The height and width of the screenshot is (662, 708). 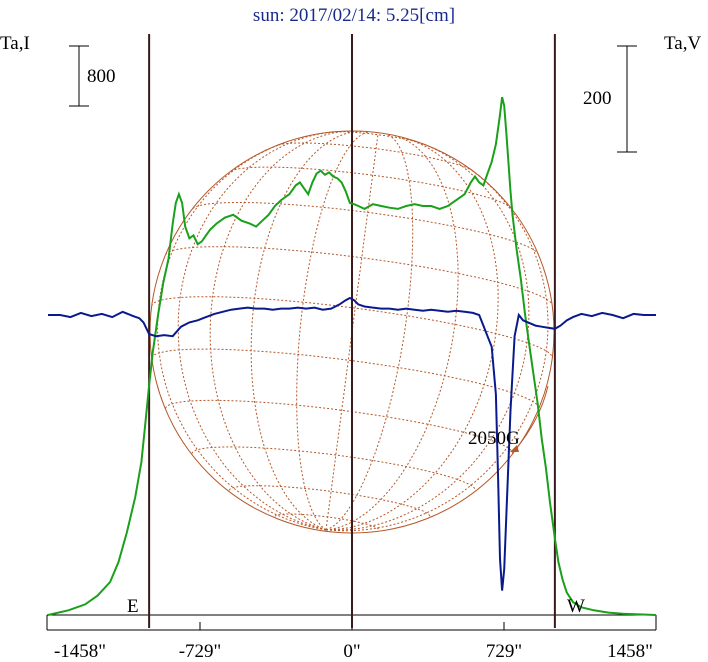 What do you see at coordinates (80, 651) in the screenshot?
I see `x-tick-label: -1458"` at bounding box center [80, 651].